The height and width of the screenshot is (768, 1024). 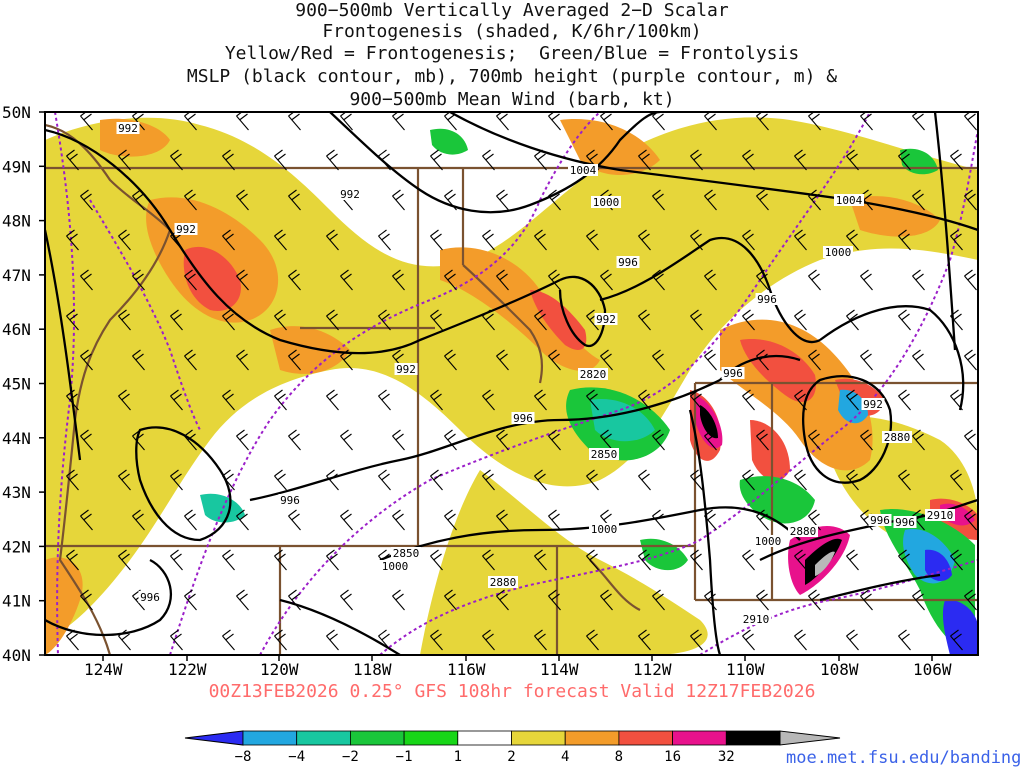 What do you see at coordinates (652, 669) in the screenshot?
I see `longitude-tick-label: 112W` at bounding box center [652, 669].